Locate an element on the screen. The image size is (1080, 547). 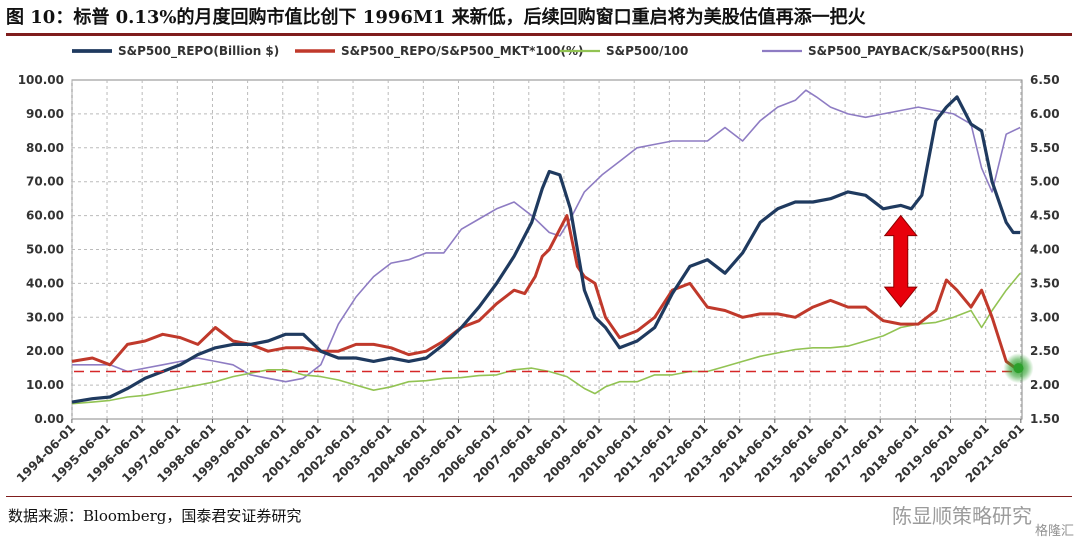
watermark: 陈显顺策略研究 is located at coordinates (962, 516).